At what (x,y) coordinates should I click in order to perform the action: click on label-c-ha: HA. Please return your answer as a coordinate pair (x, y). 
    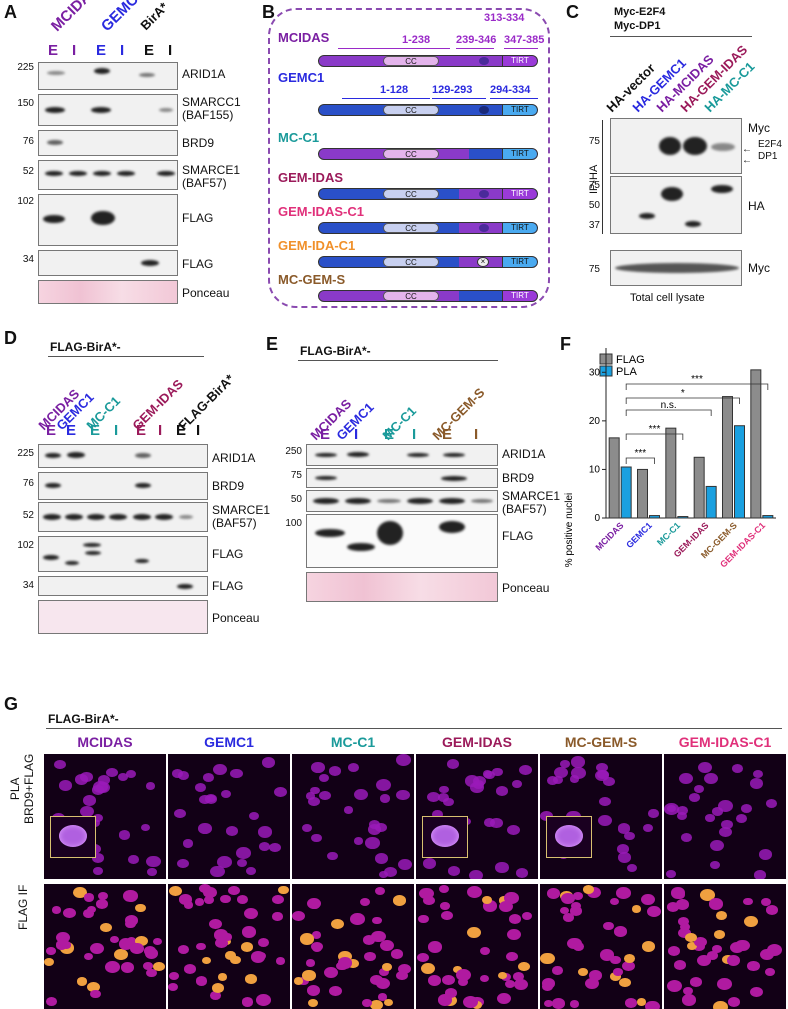
    Looking at the image, I should click on (756, 206).